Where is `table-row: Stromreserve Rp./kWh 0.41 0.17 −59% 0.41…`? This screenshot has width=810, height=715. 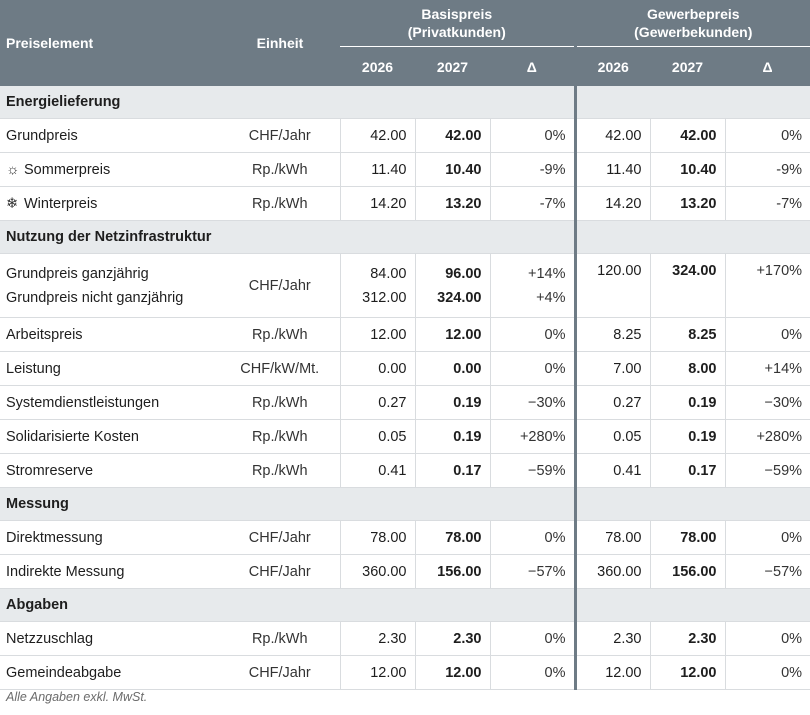
table-row: Stromreserve Rp./kWh 0.41 0.17 −59% 0.41… is located at coordinates (405, 470).